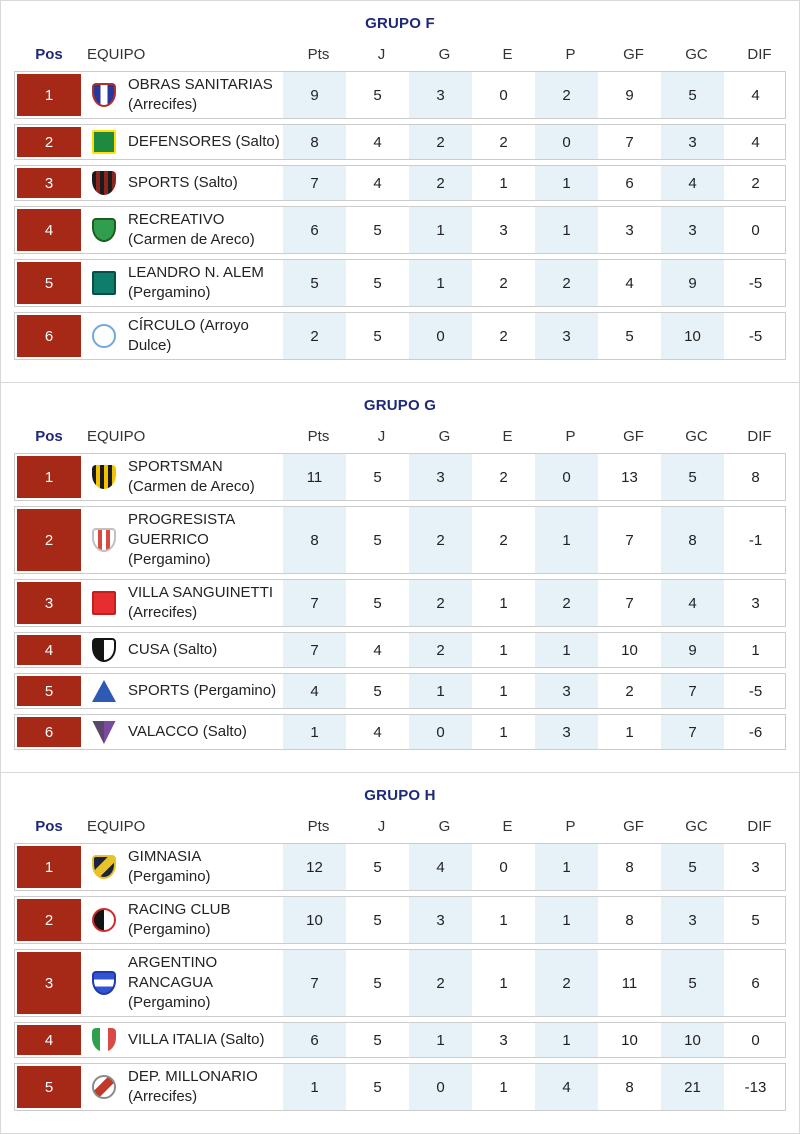 This screenshot has height=1134, width=800. Describe the element at coordinates (104, 603) in the screenshot. I see `villa-sanguinetti-crest-icon` at that location.